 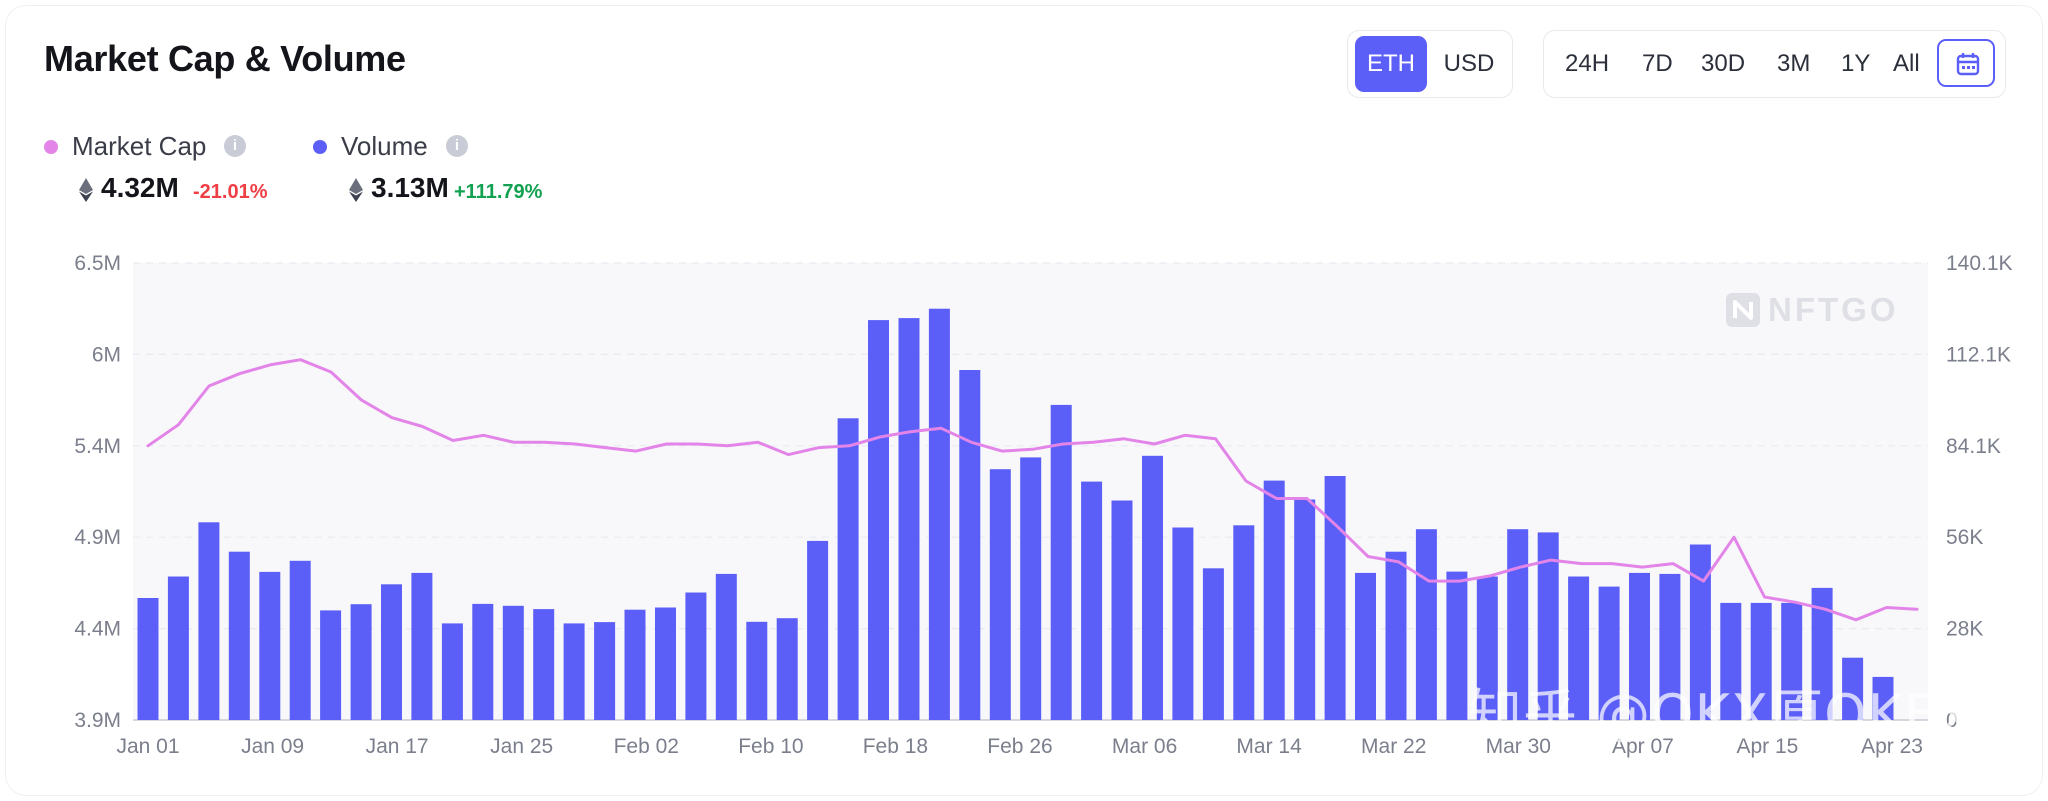 I want to click on calendar-button, so click(x=1966, y=63).